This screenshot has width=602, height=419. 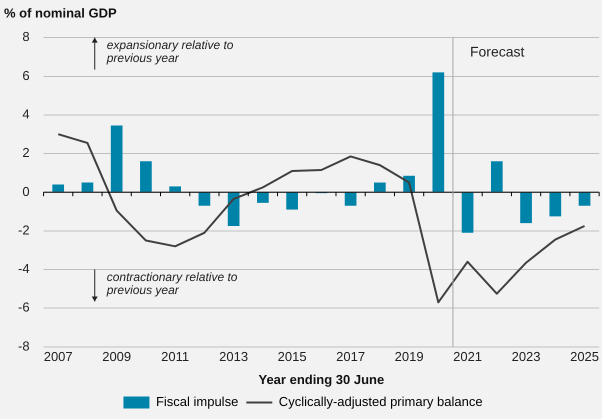 I want to click on x-tick-label: 2019, so click(x=409, y=356).